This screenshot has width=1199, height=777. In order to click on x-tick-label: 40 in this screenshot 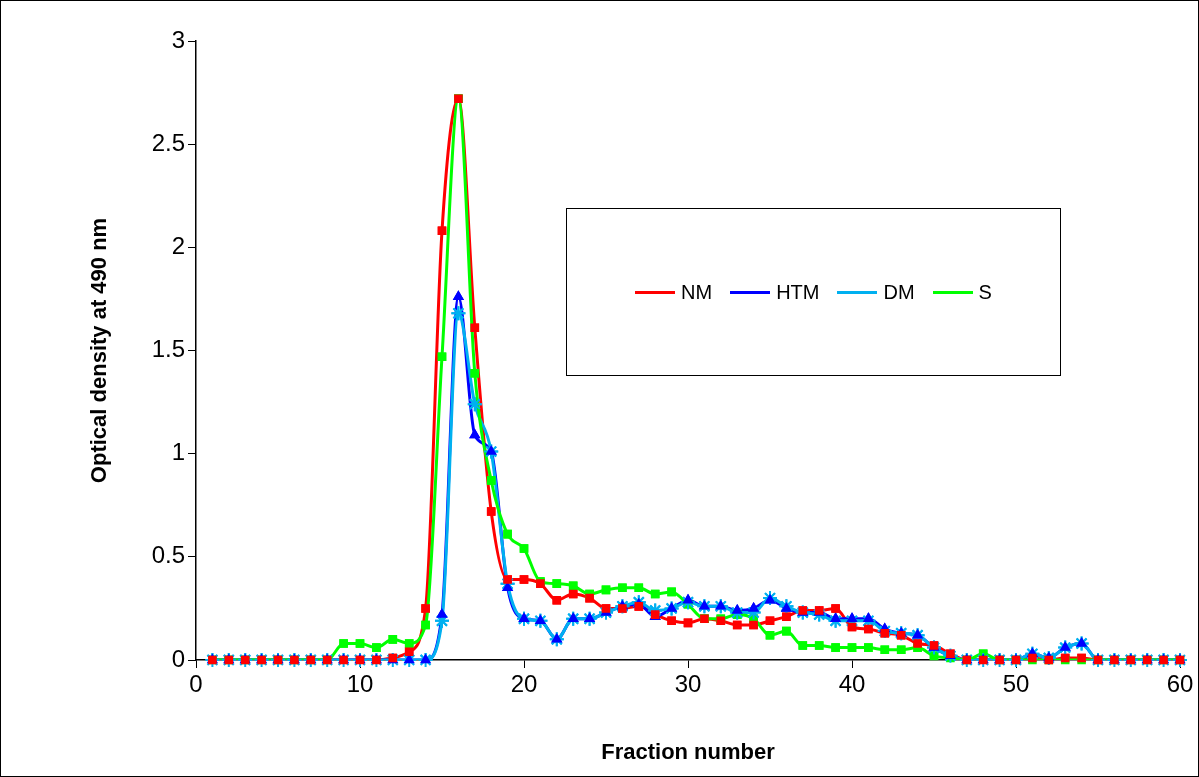, I will do `click(852, 684)`.